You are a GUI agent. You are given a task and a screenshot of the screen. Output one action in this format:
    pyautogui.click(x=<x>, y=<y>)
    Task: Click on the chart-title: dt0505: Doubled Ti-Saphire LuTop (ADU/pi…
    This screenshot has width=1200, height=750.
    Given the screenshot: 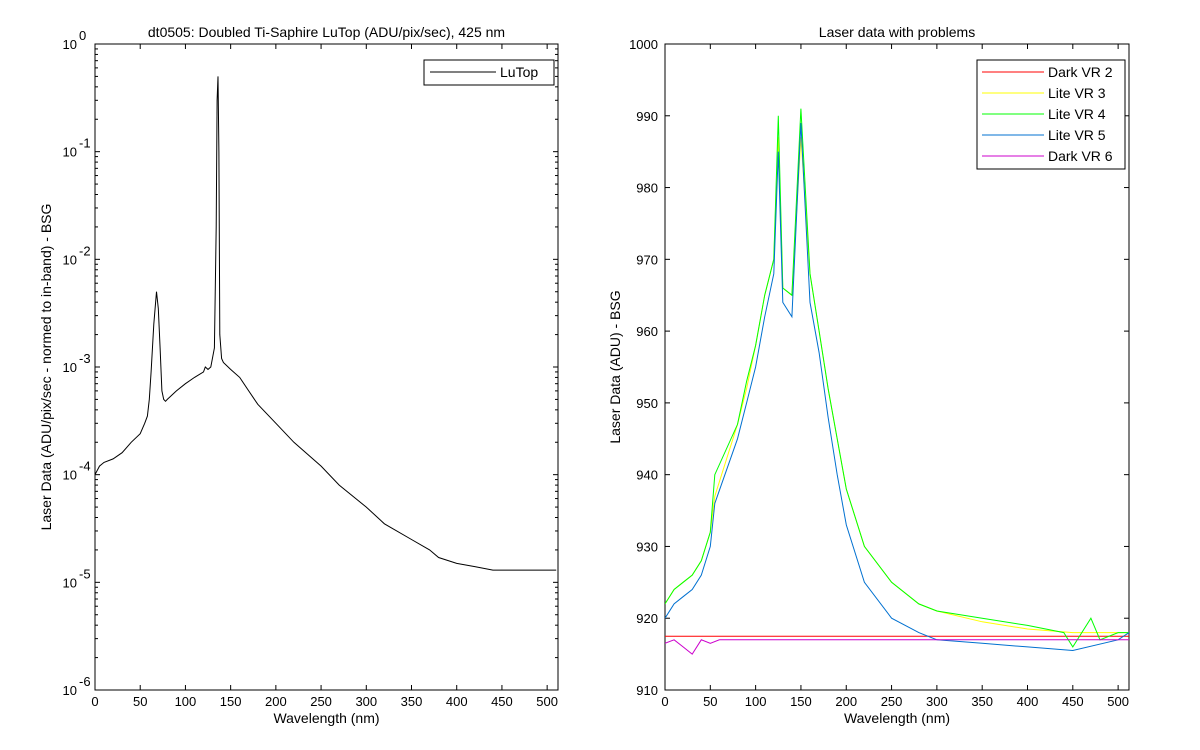 What is the action you would take?
    pyautogui.click(x=326, y=32)
    